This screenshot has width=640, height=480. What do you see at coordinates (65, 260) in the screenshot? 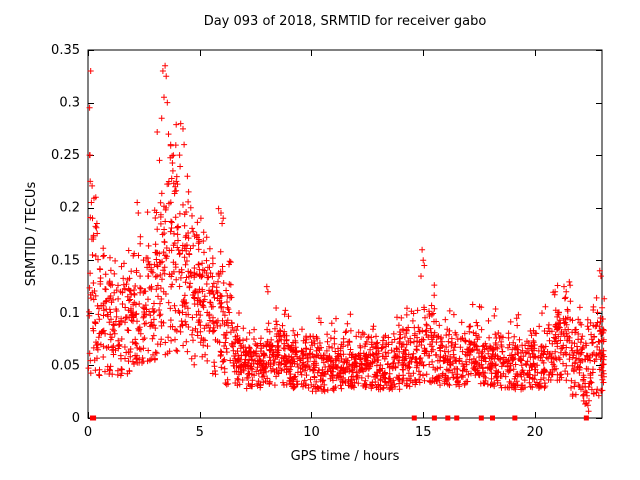
I see `svg-text: 0.15` at bounding box center [65, 260].